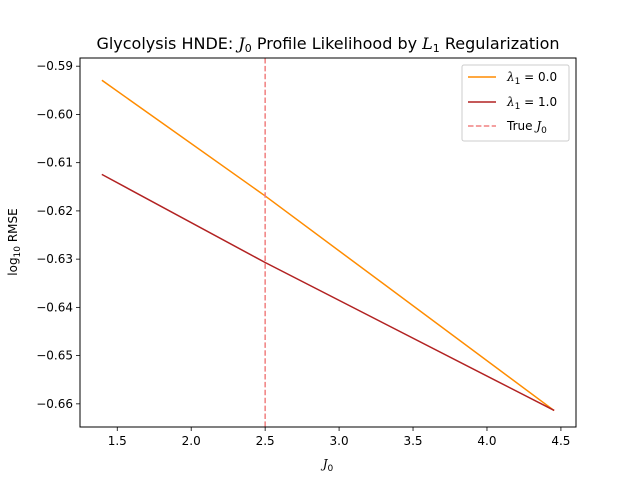 This screenshot has height=480, width=640. What do you see at coordinates (191, 441) in the screenshot?
I see `x-tick-label: 2.0` at bounding box center [191, 441].